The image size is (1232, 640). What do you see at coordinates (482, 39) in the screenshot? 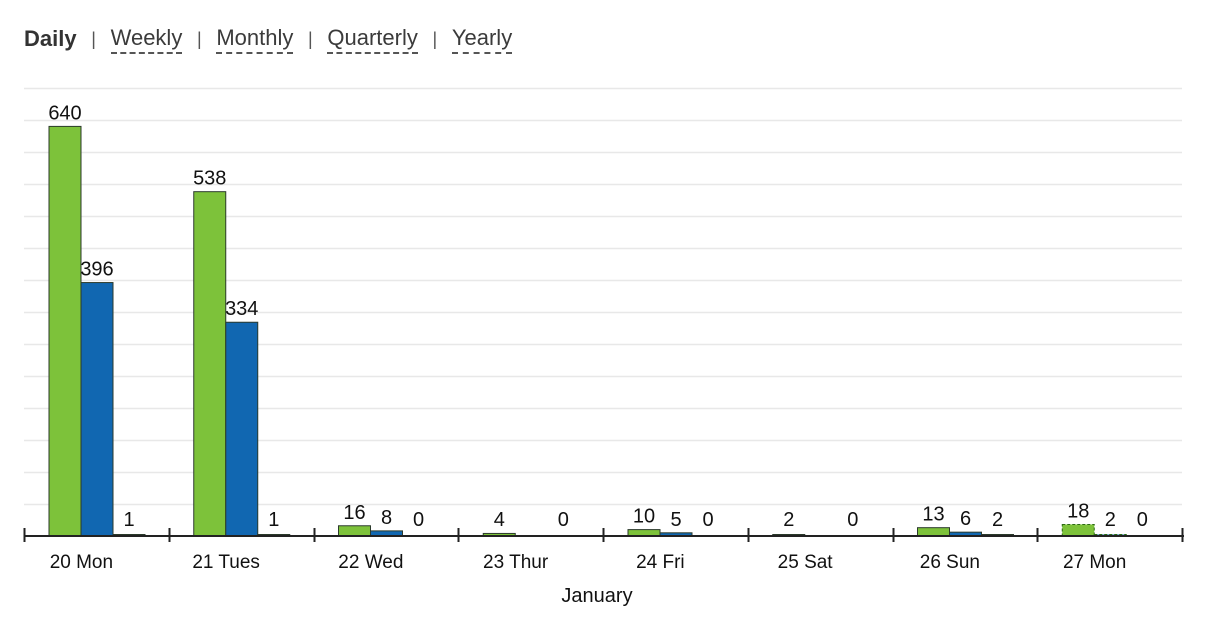
I see `tab-yearly: Yearly` at bounding box center [482, 39].